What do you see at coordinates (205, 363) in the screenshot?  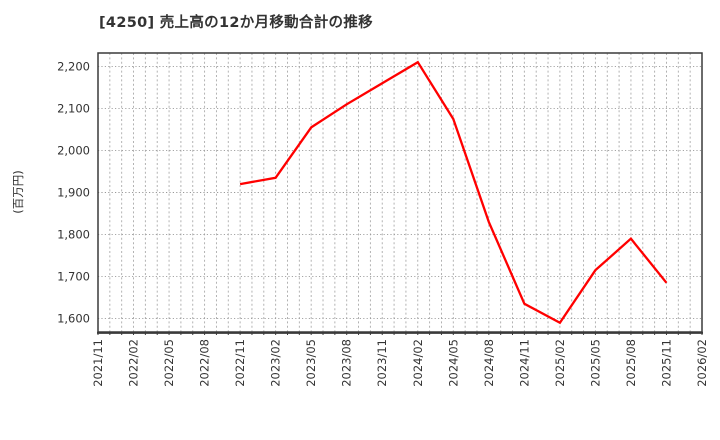 I see `x-tick-label: 2022/08` at bounding box center [205, 363].